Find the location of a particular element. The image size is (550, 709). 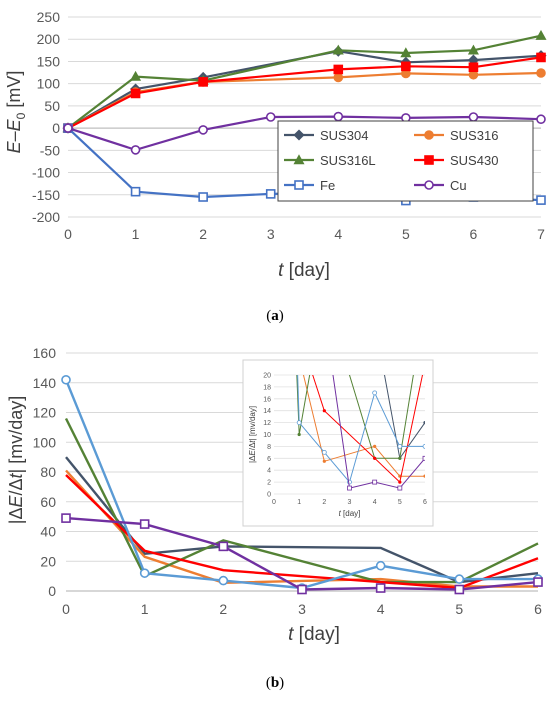

caption-part: b is located at coordinates (275, 683).